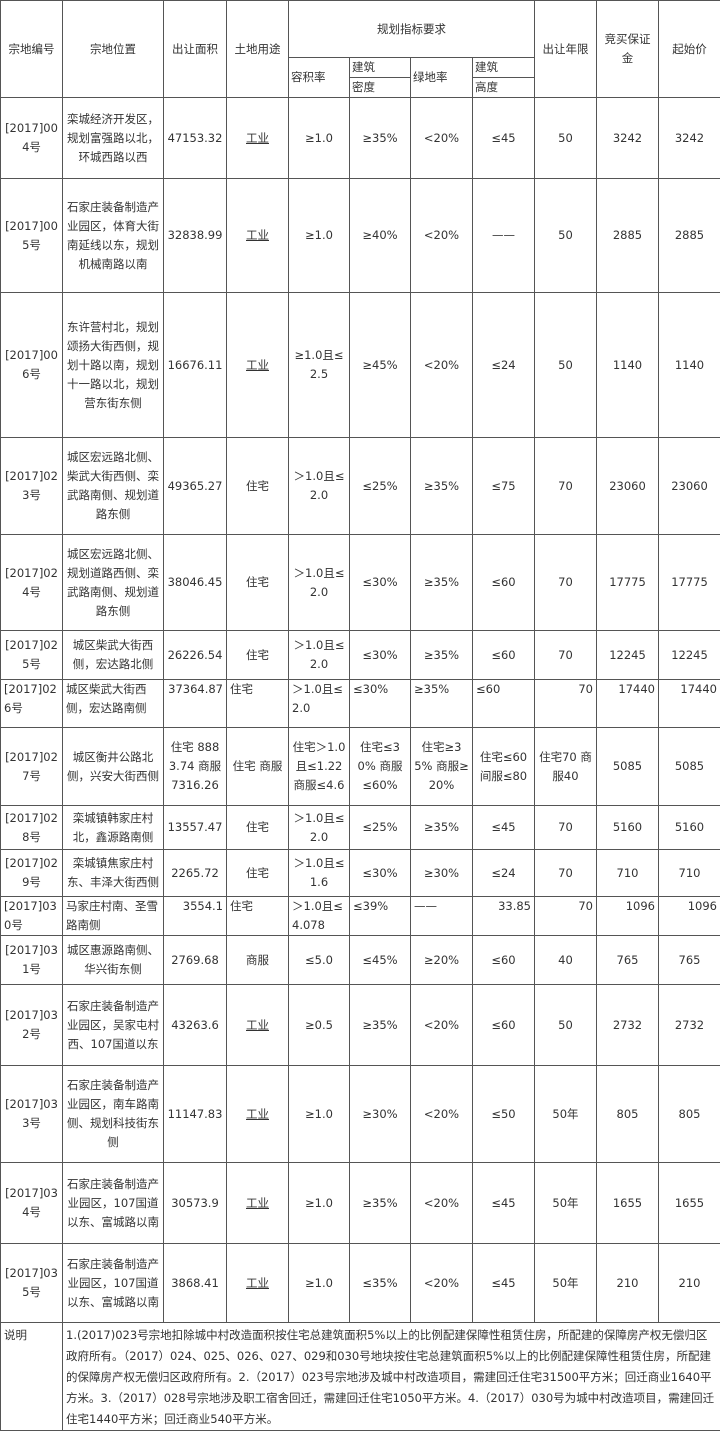 The height and width of the screenshot is (1431, 720). I want to click on cell-id: [2017]006号, so click(32, 365).